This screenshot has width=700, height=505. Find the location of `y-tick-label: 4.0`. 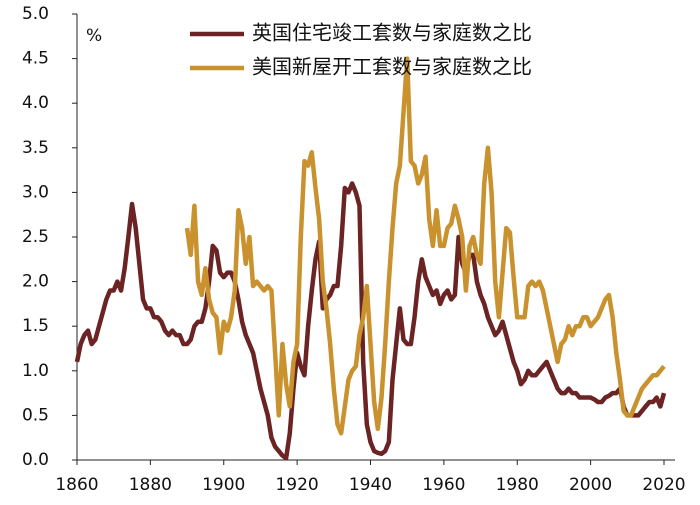

y-tick-label: 4.0 is located at coordinates (35, 103).